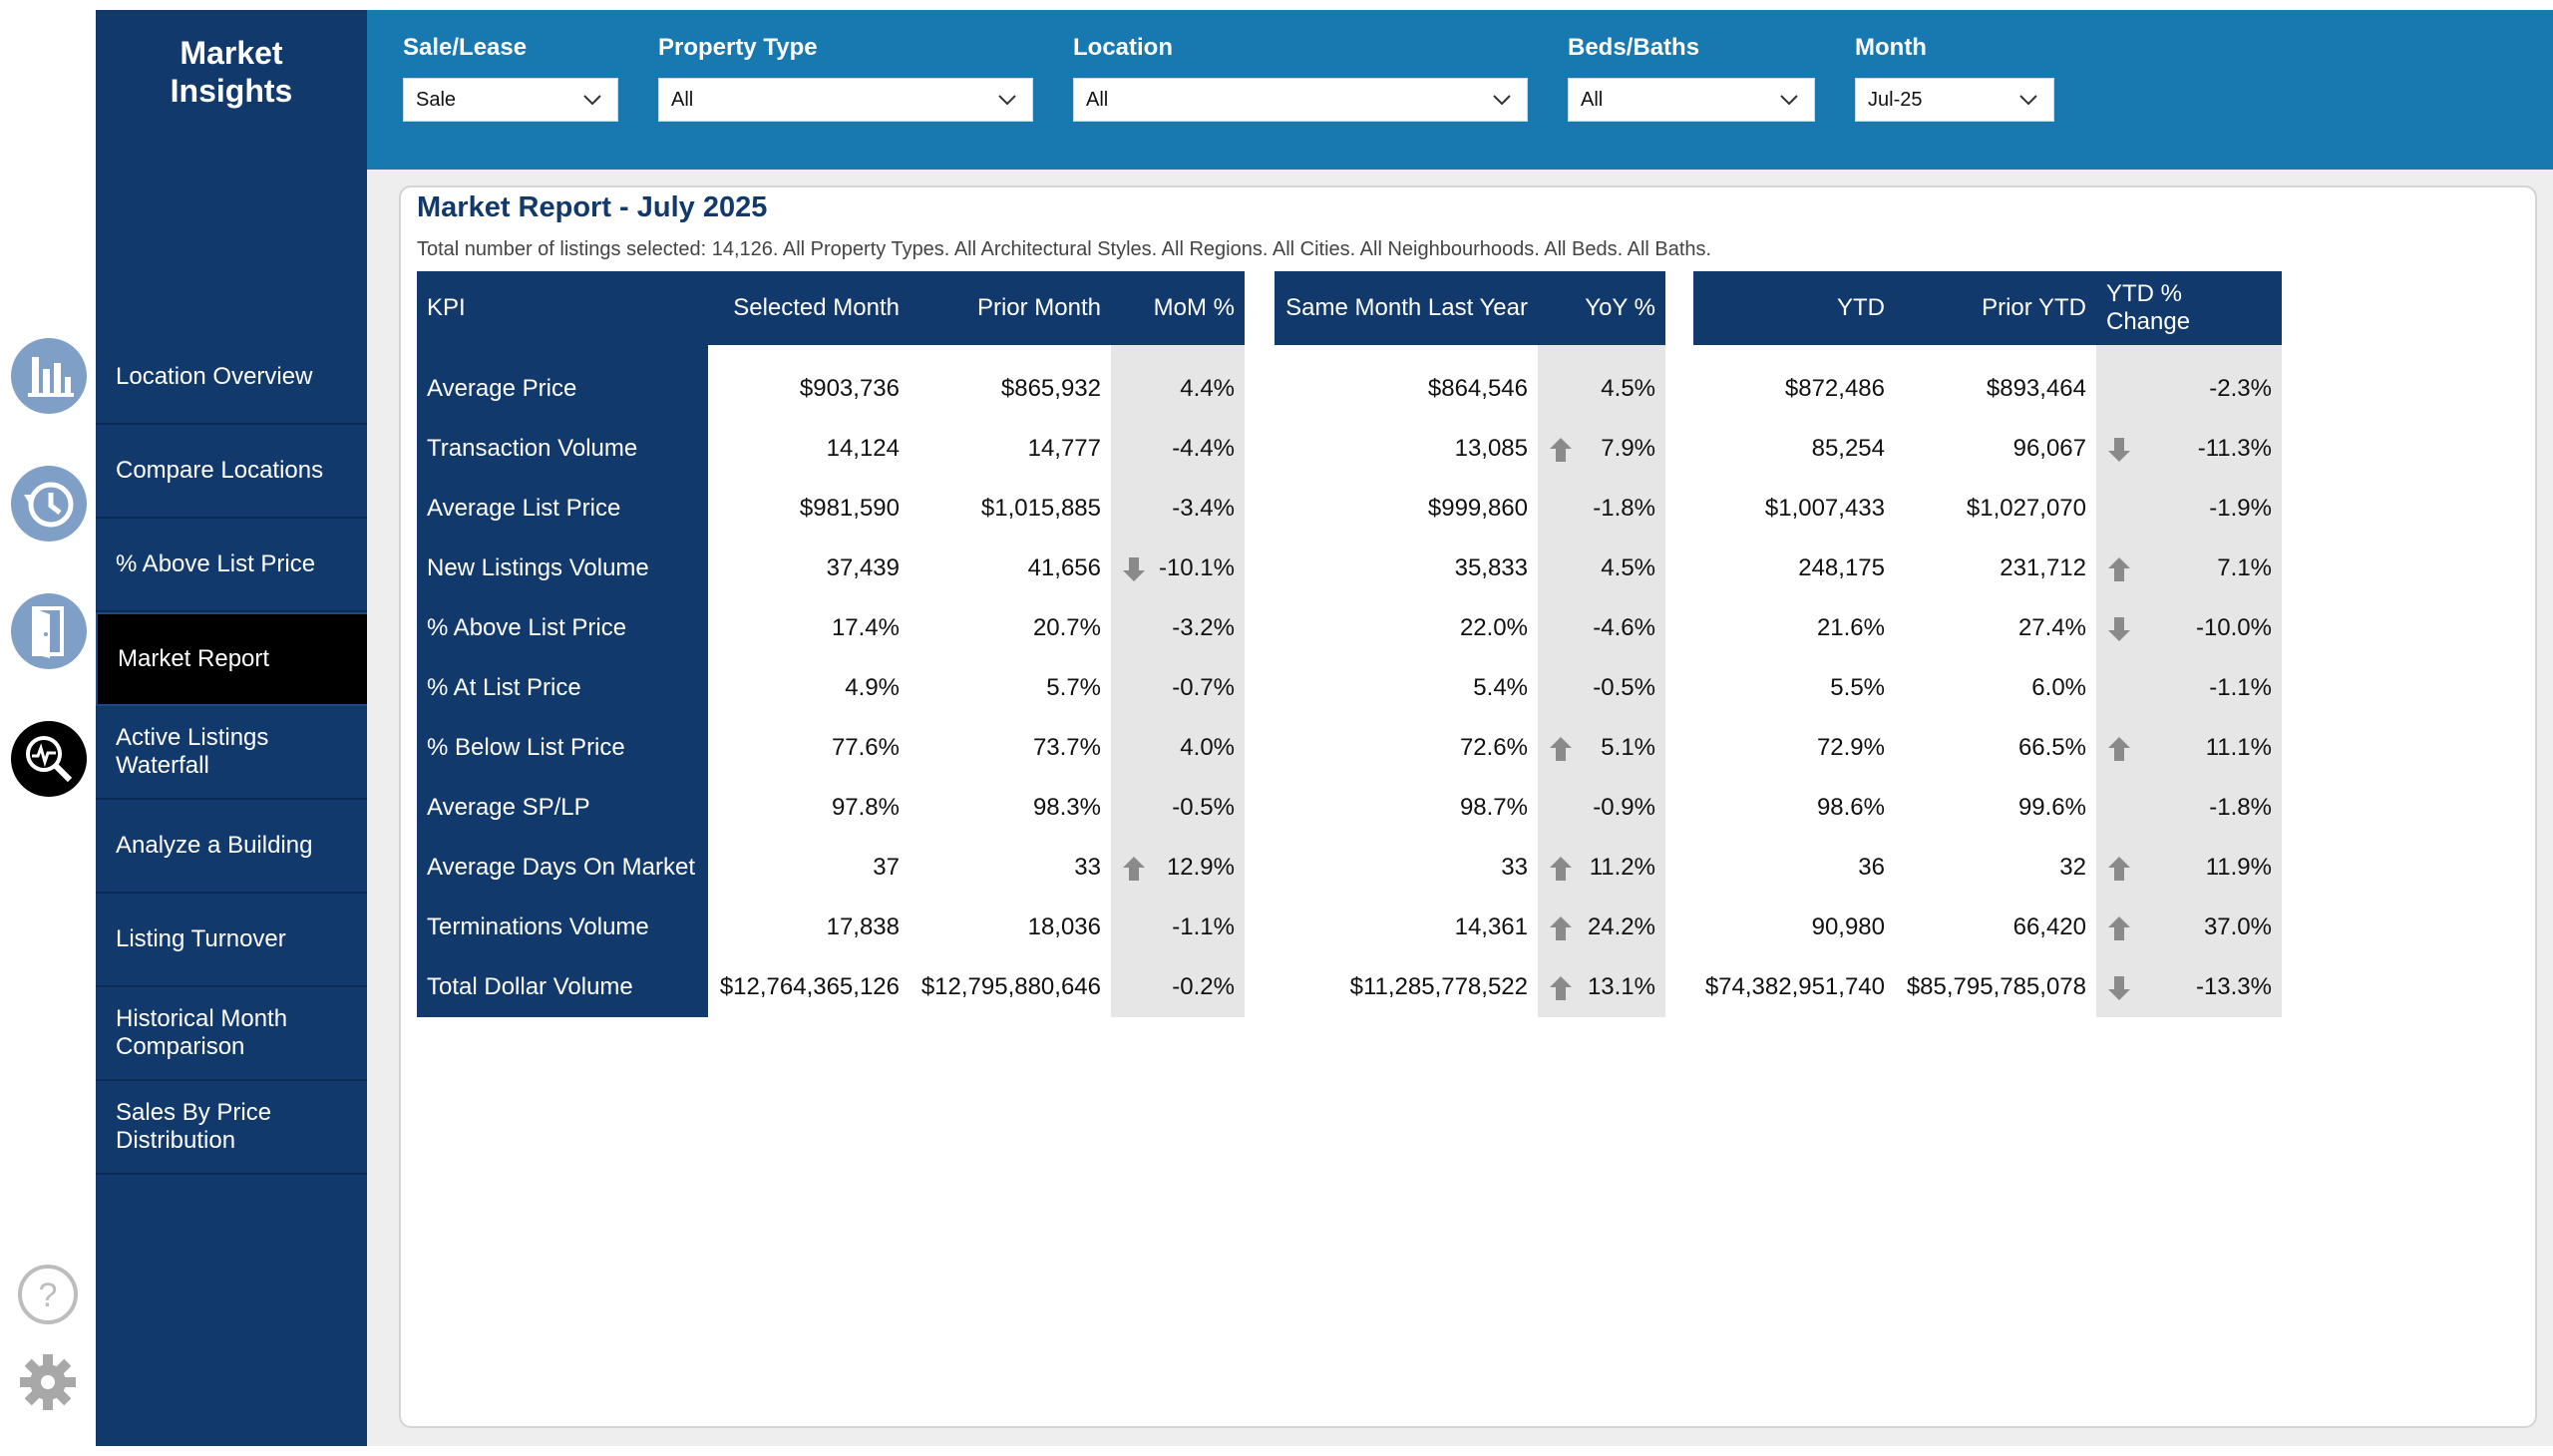  I want to click on arrow-down-icon, so click(2119, 988).